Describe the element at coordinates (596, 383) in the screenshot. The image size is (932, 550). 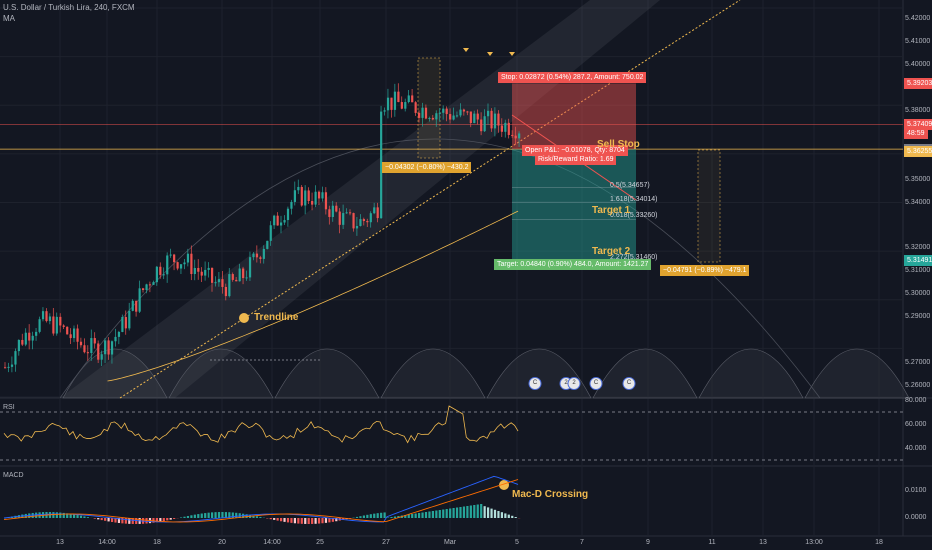
I see `event-badge-4: C` at that location.